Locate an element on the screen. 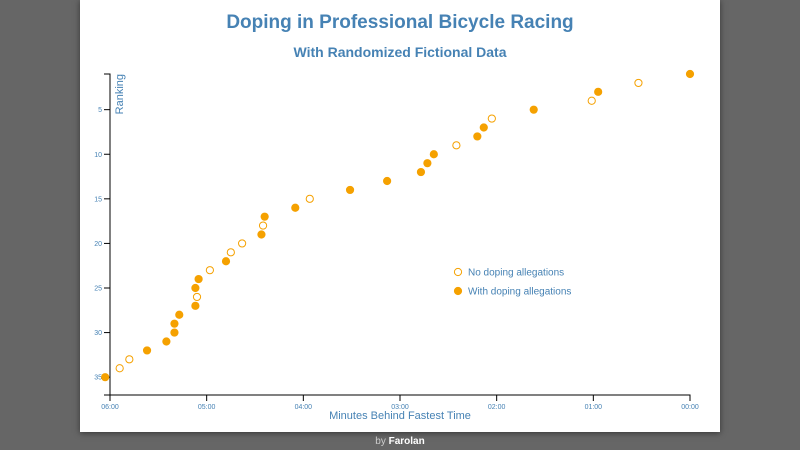  x-tick-label: 04:00 is located at coordinates (304, 407).